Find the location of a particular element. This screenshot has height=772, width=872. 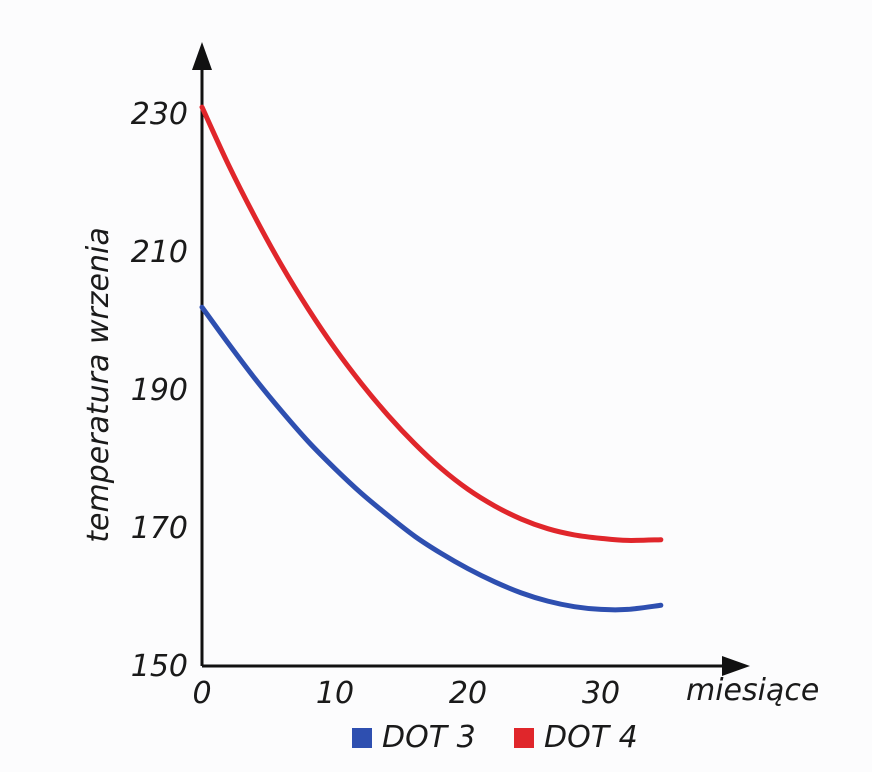

x-tick-label: 30 is located at coordinates (601, 693).